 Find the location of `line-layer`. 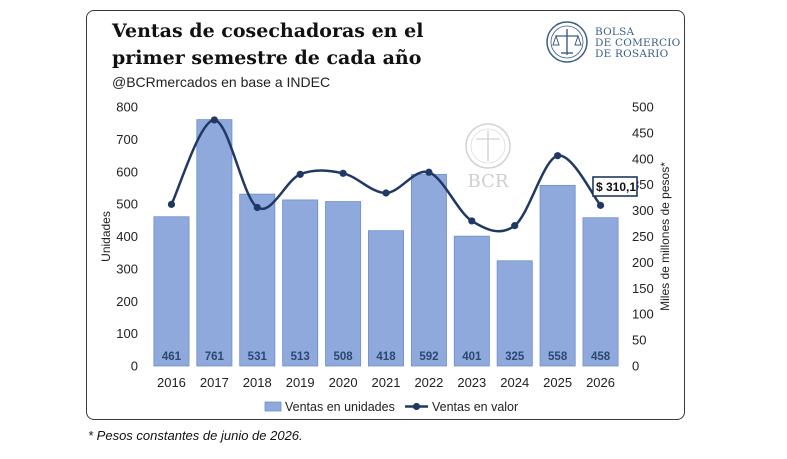

line-layer is located at coordinates (386, 174).